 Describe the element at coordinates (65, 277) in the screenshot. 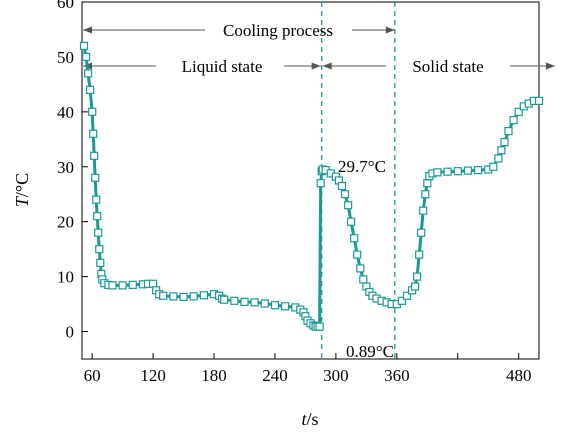

I see `y-tick-label: 10` at that location.